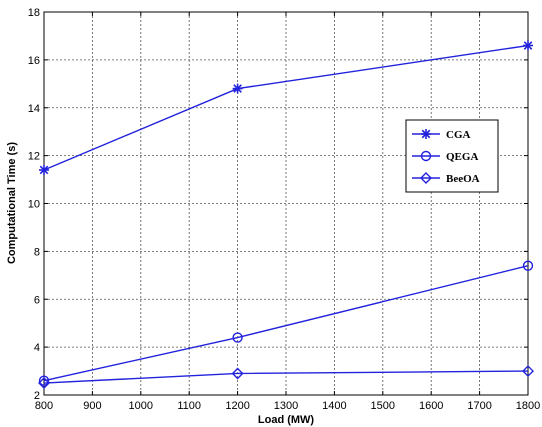 The image size is (542, 427). Describe the element at coordinates (34, 109) in the screenshot. I see `y-tick-label: 14` at that location.